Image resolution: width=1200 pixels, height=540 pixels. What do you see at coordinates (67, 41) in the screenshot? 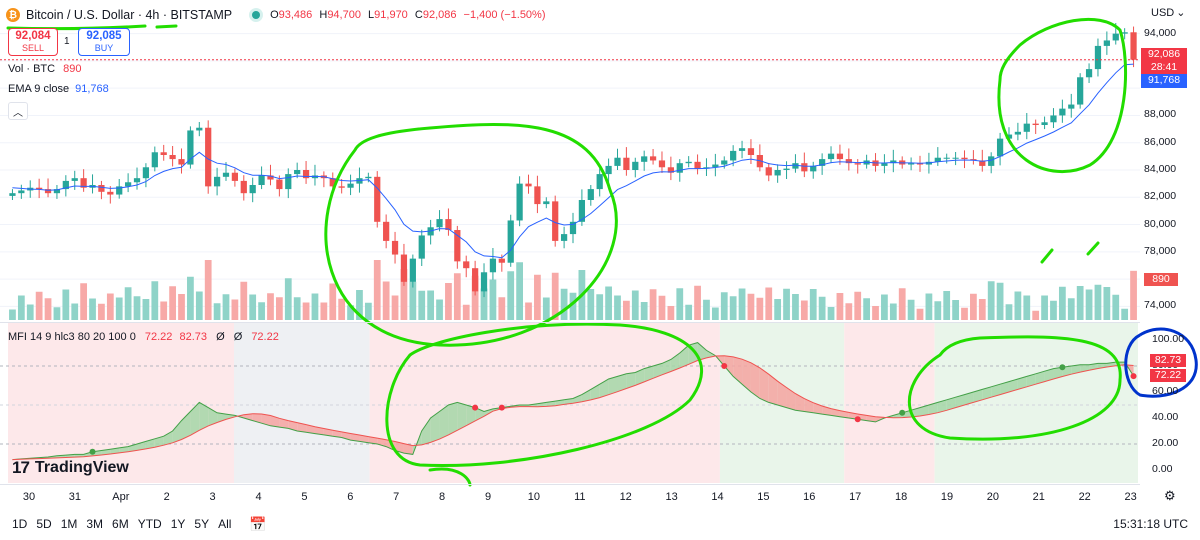
I see `spread-value: 1` at bounding box center [67, 41].